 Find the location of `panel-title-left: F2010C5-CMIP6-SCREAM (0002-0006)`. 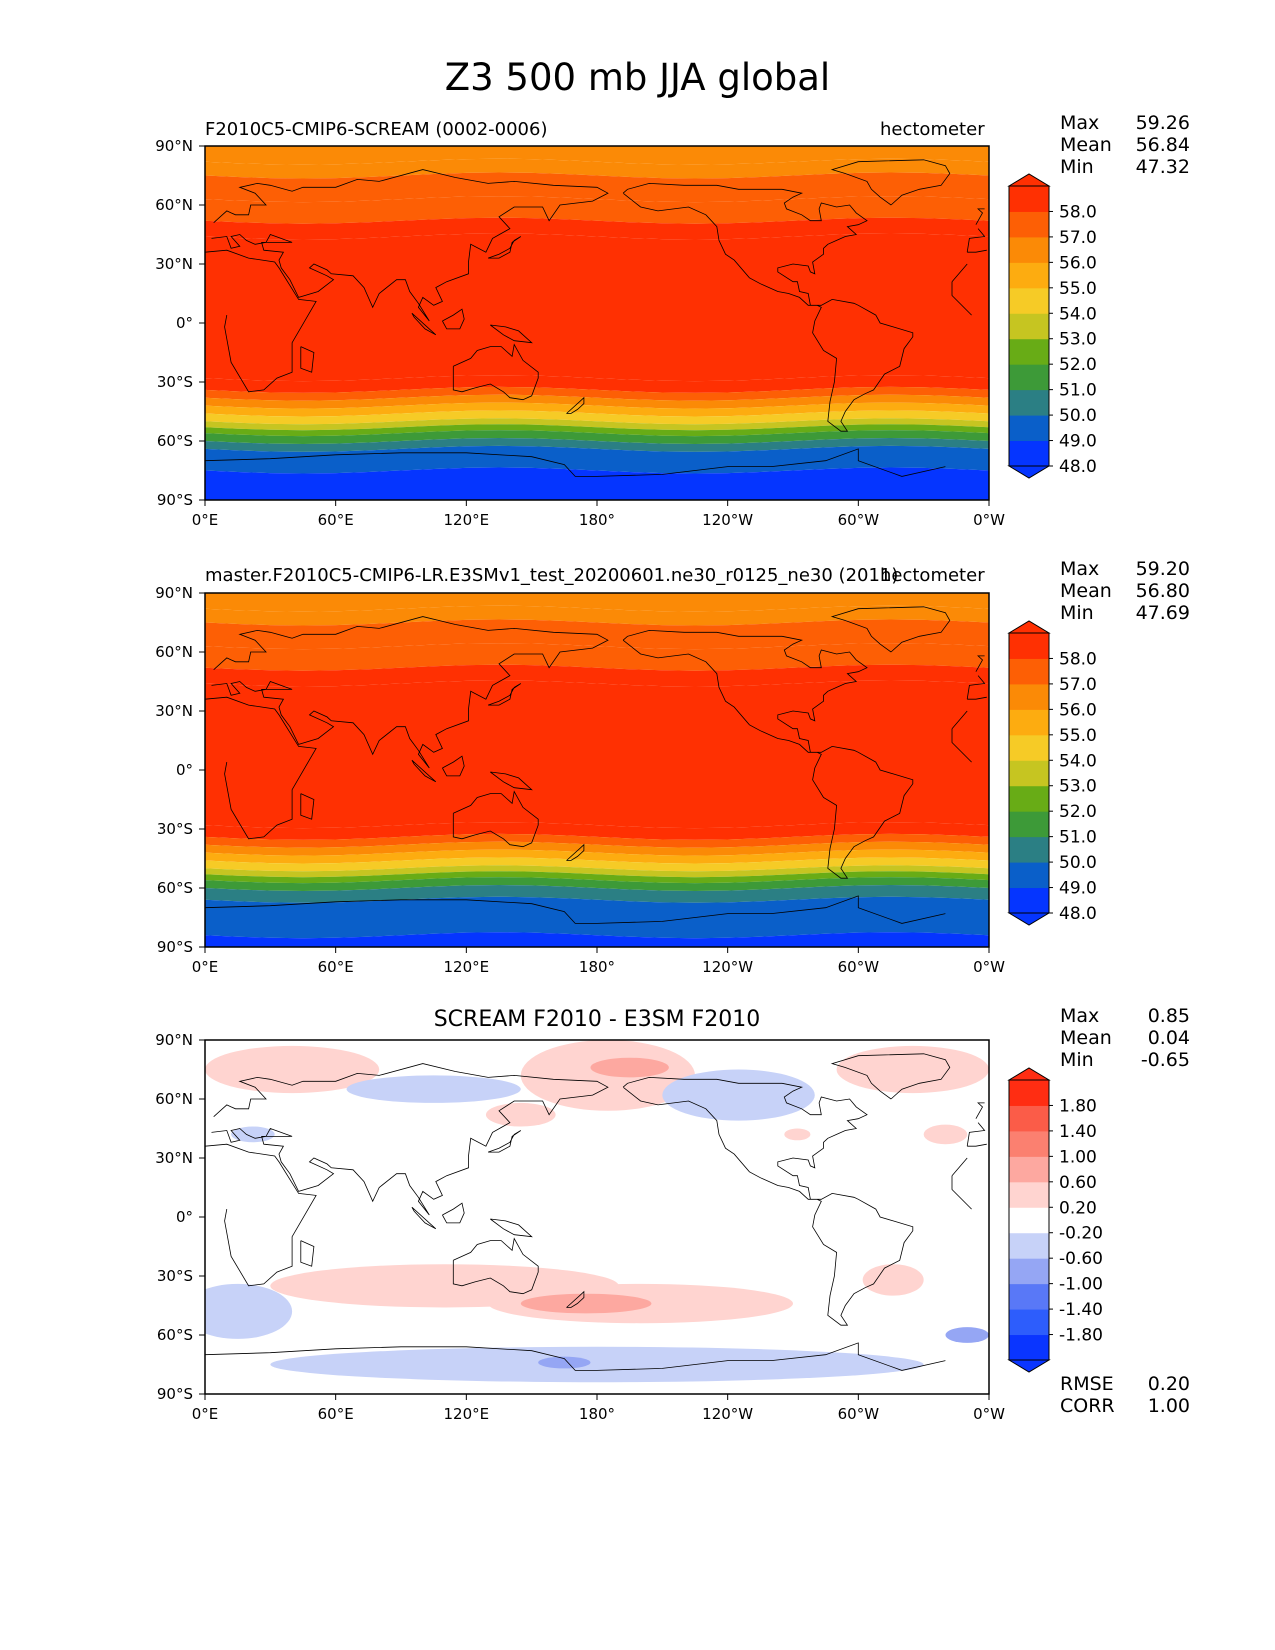

panel-title-left: F2010C5-CMIP6-SCREAM (0002-0006) is located at coordinates (376, 129).